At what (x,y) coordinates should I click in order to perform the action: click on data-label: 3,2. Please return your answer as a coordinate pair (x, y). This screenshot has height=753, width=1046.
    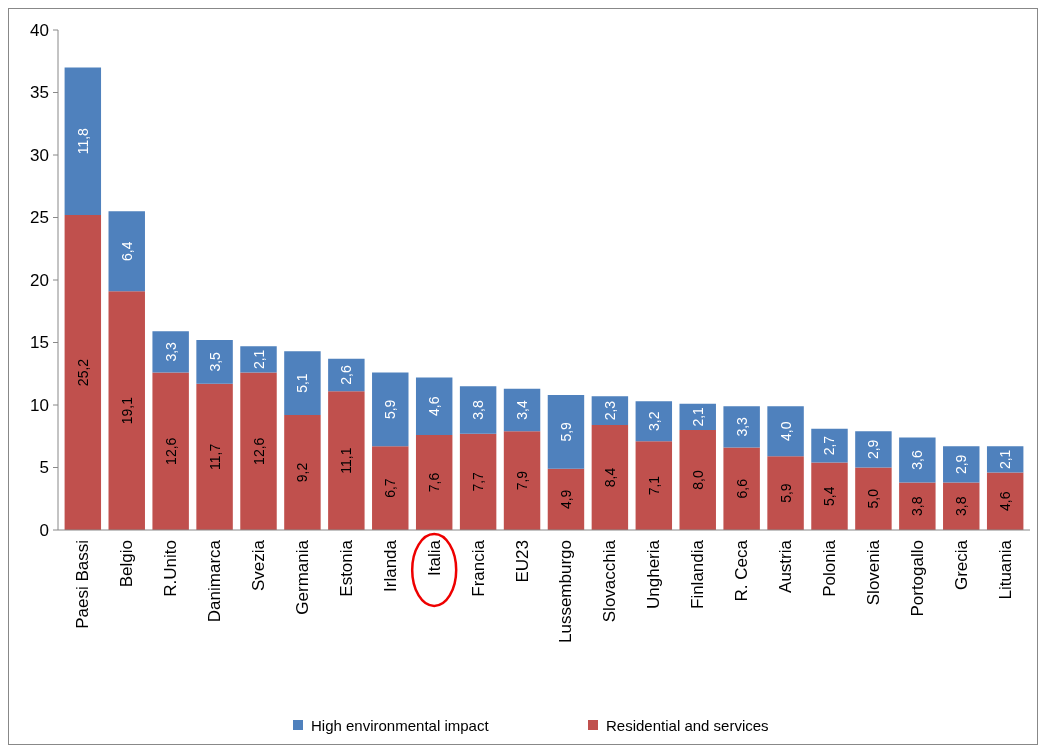
    Looking at the image, I should click on (653, 421).